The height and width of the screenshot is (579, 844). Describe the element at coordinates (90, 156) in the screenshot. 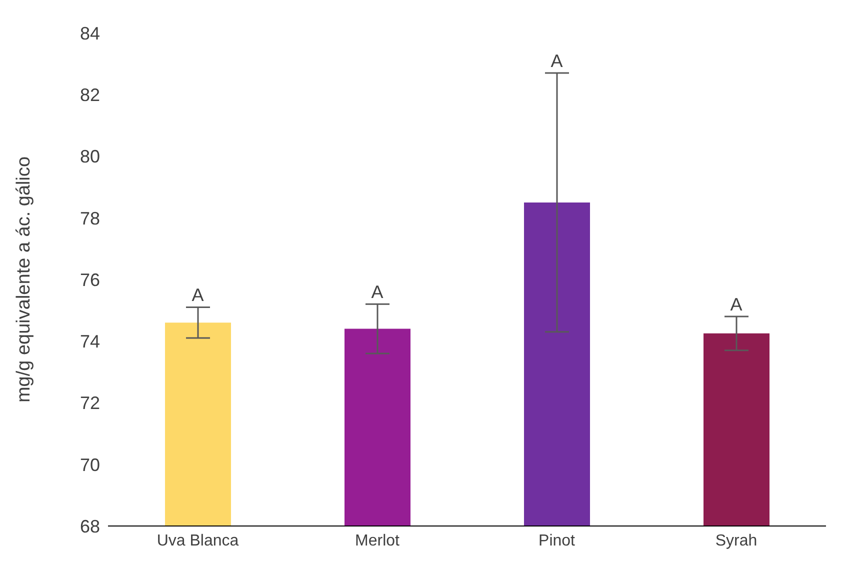

I see `y-tick-label: 80` at that location.